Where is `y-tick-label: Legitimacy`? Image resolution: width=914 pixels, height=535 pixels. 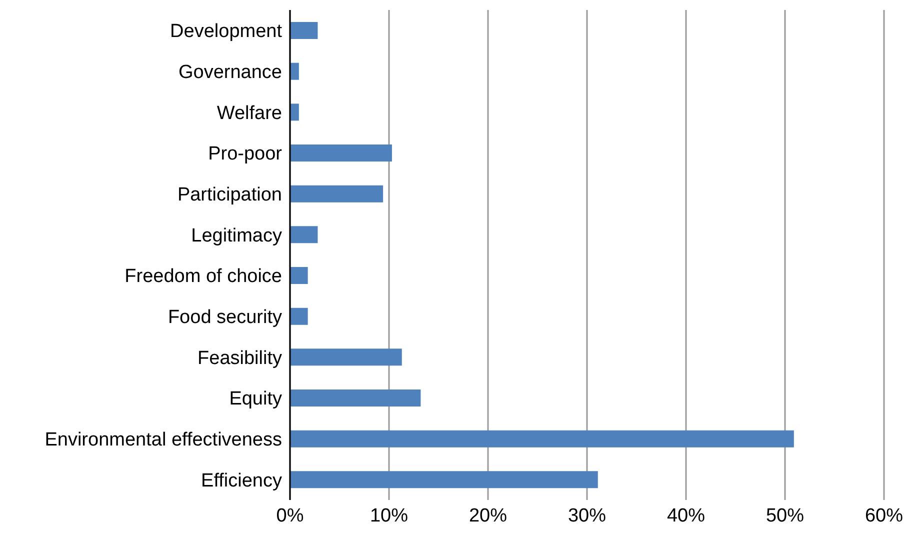 y-tick-label: Legitimacy is located at coordinates (236, 235).